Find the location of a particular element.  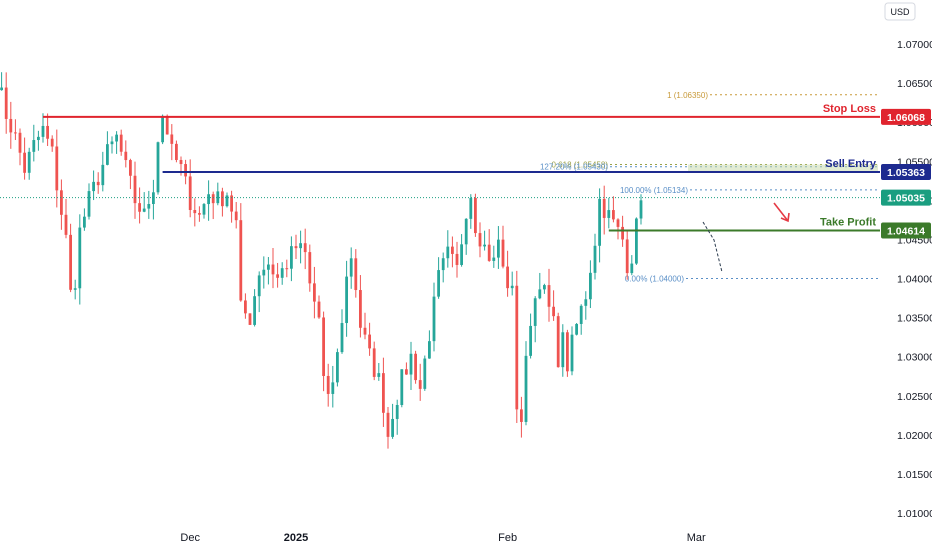

x-tick-label: Feb is located at coordinates (507, 538).